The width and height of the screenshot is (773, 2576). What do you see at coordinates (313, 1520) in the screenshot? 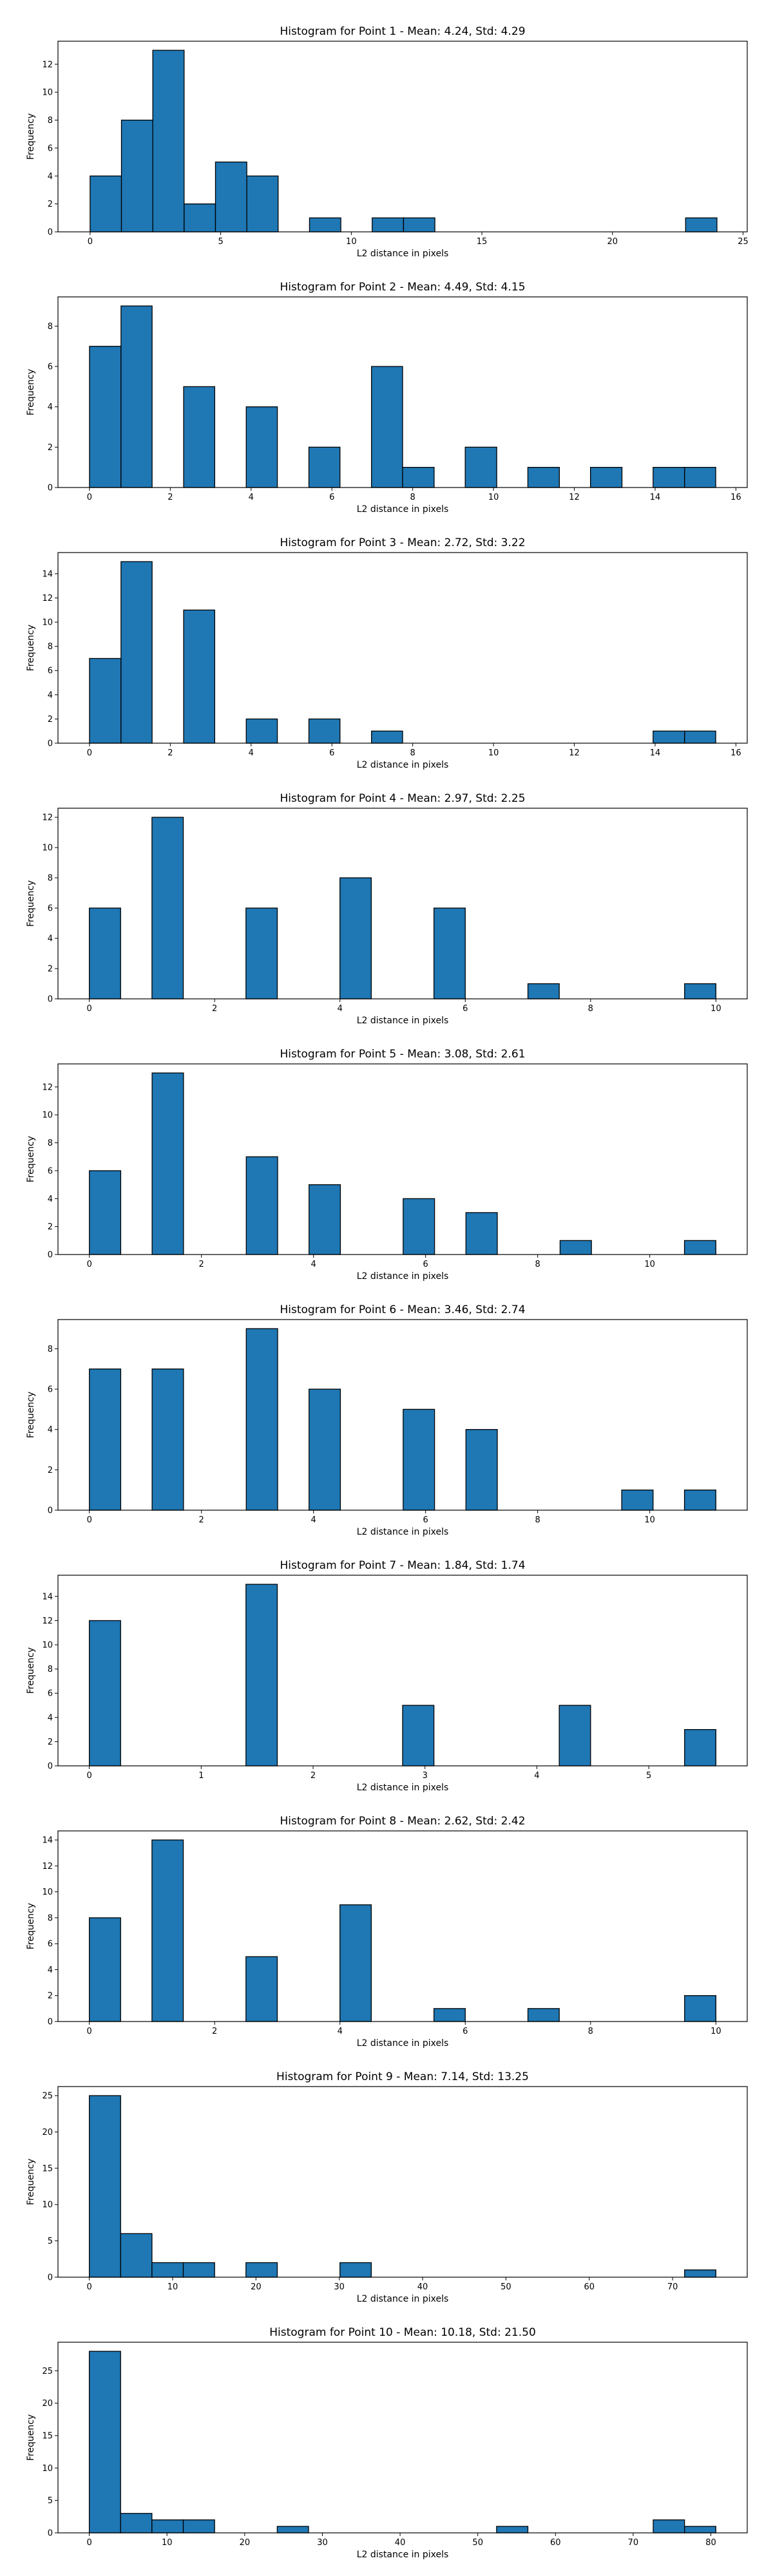
I see `x-tick-label: 4` at bounding box center [313, 1520].